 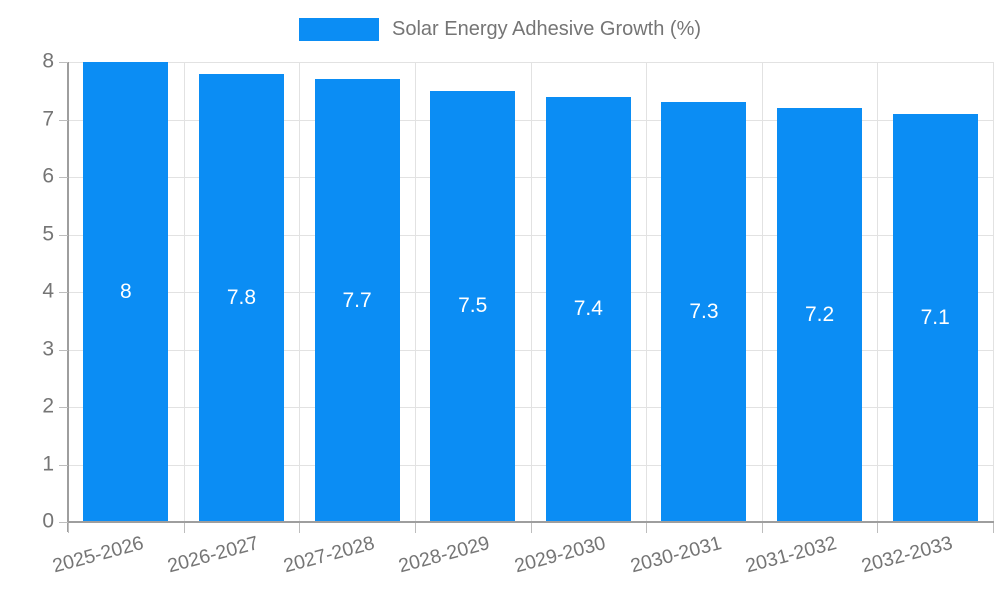 I want to click on bar-value-label: 7.2, so click(x=819, y=314).